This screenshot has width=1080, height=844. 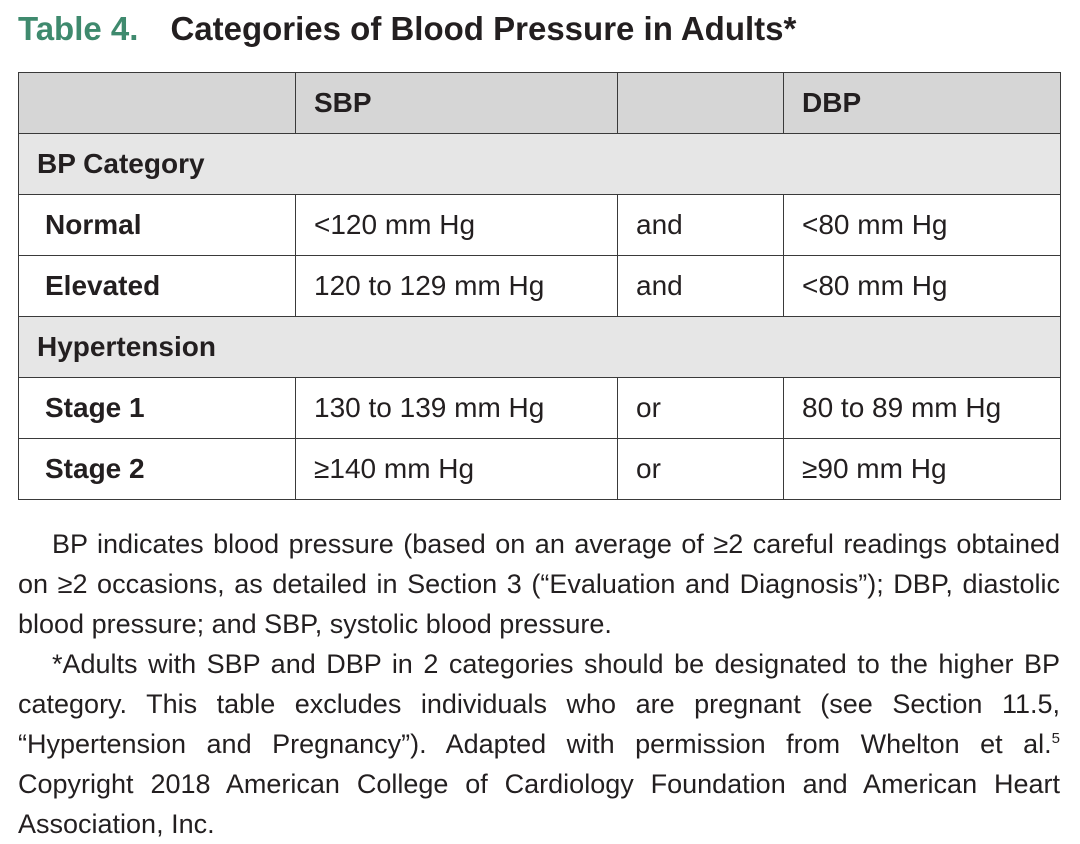 What do you see at coordinates (700, 103) in the screenshot?
I see `header-cell-conjunction` at bounding box center [700, 103].